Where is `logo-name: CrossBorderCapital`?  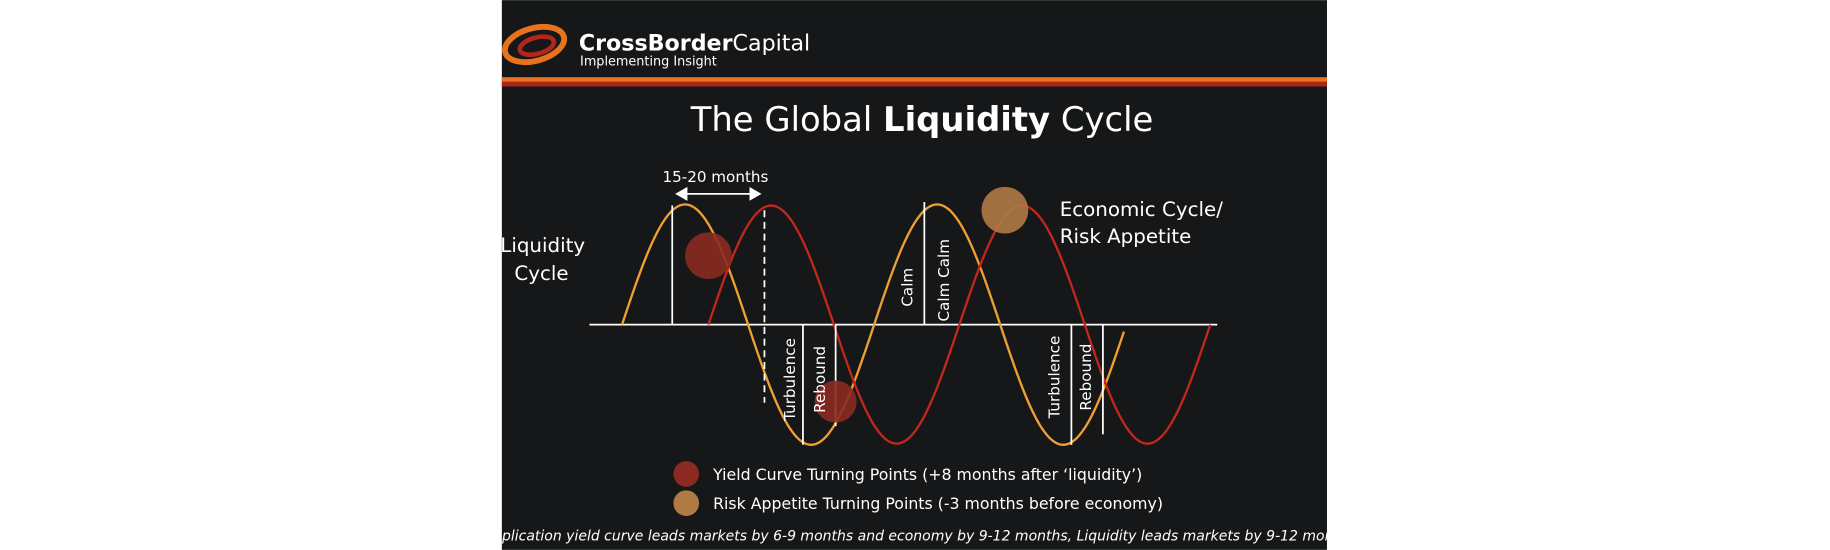
logo-name: CrossBorderCapital is located at coordinates (694, 43).